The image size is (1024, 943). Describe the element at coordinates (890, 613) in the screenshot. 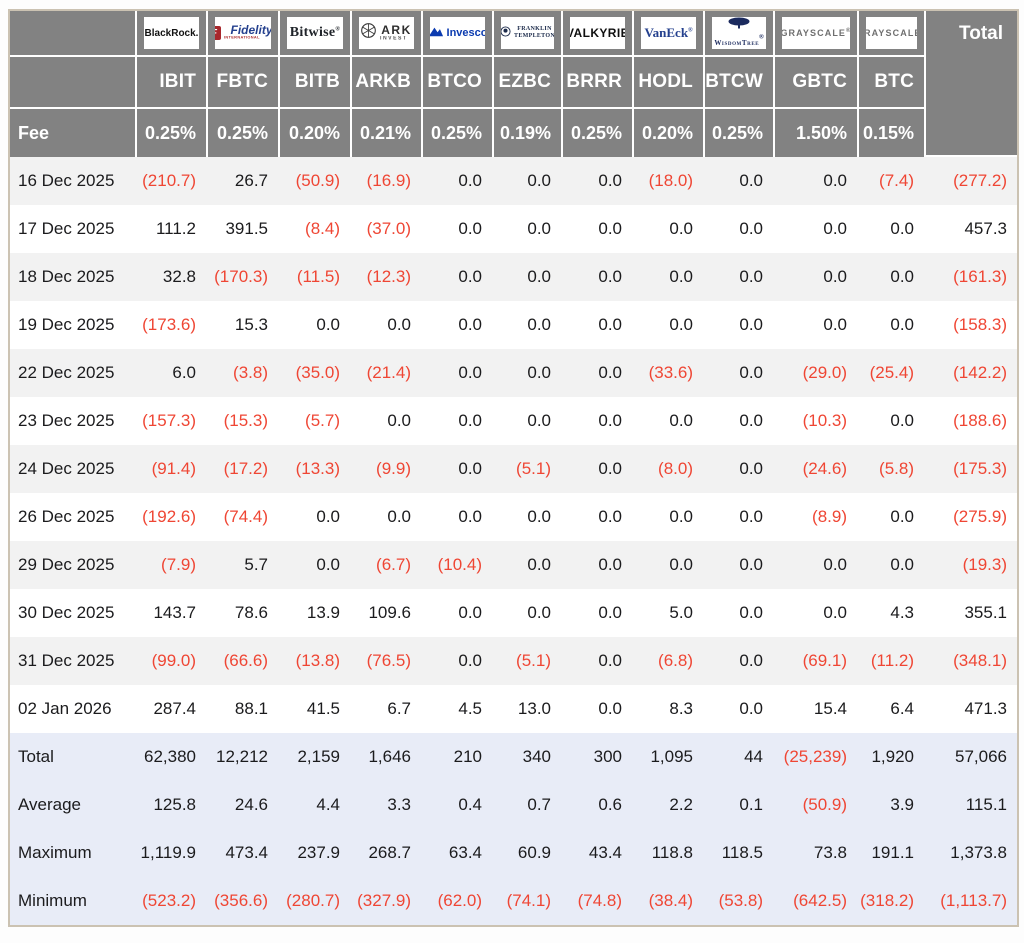

I see `flow-cell: 4.3` at that location.